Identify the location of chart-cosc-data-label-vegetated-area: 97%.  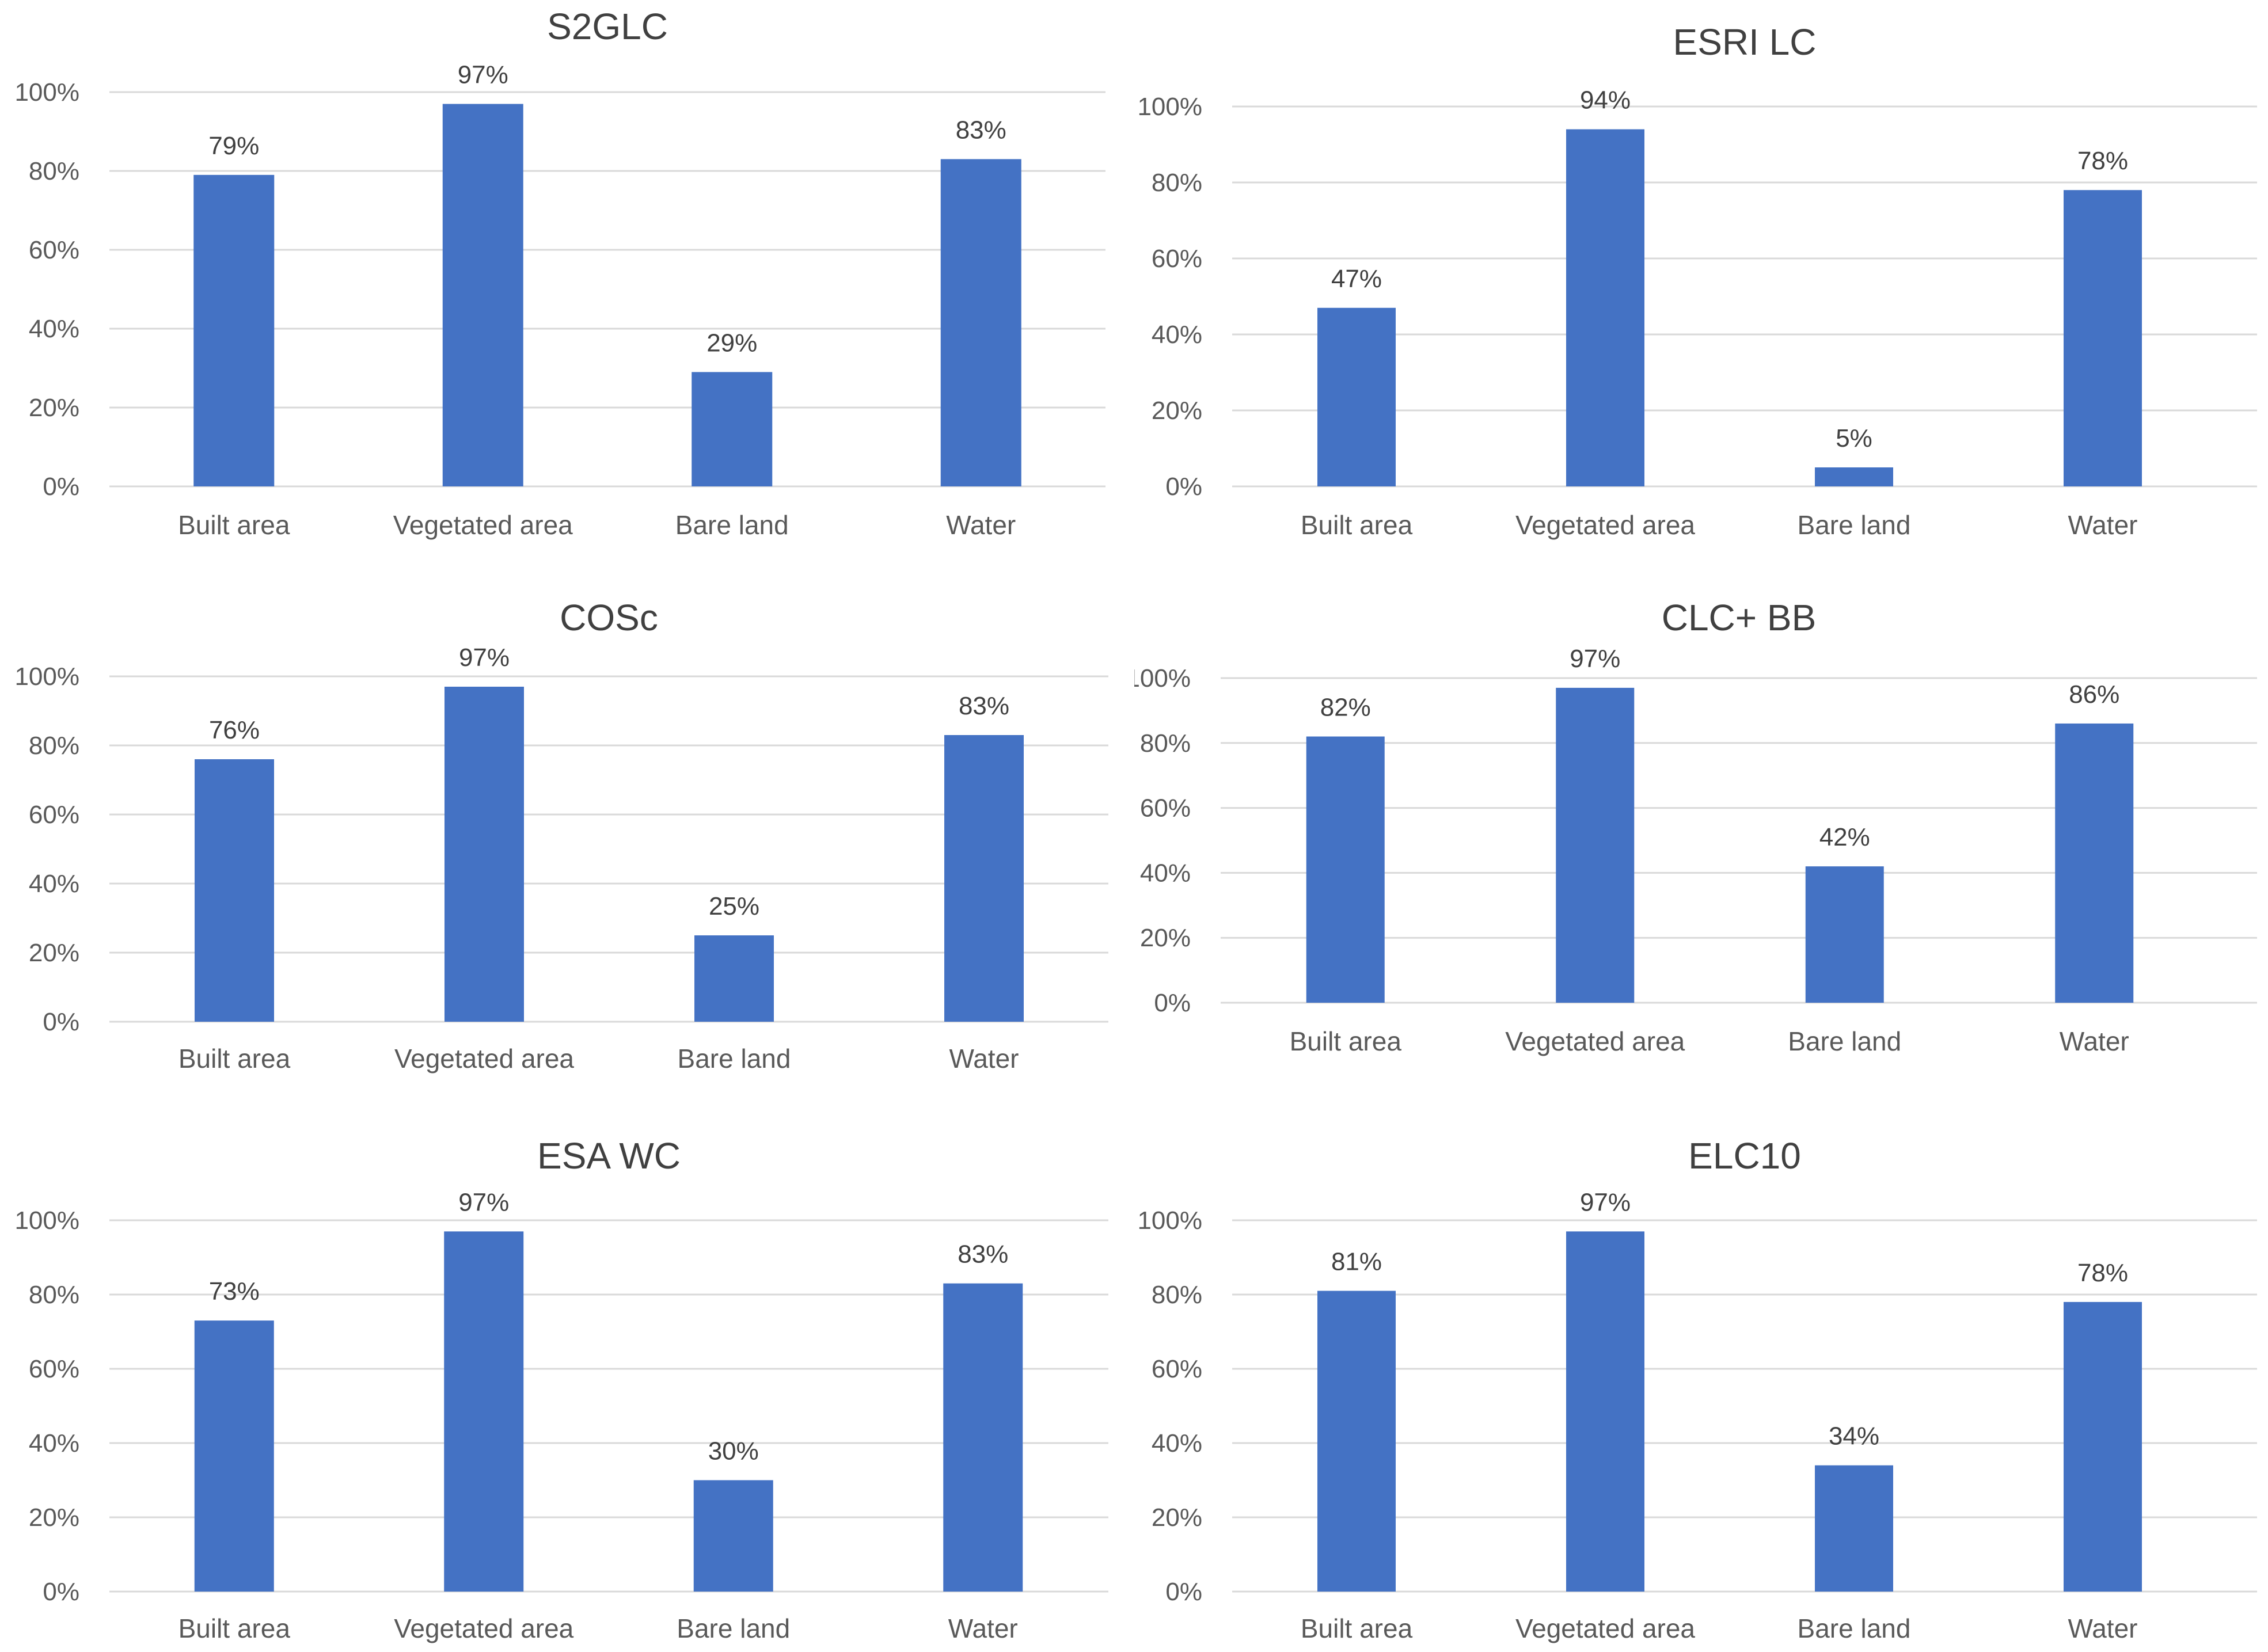
(484, 658).